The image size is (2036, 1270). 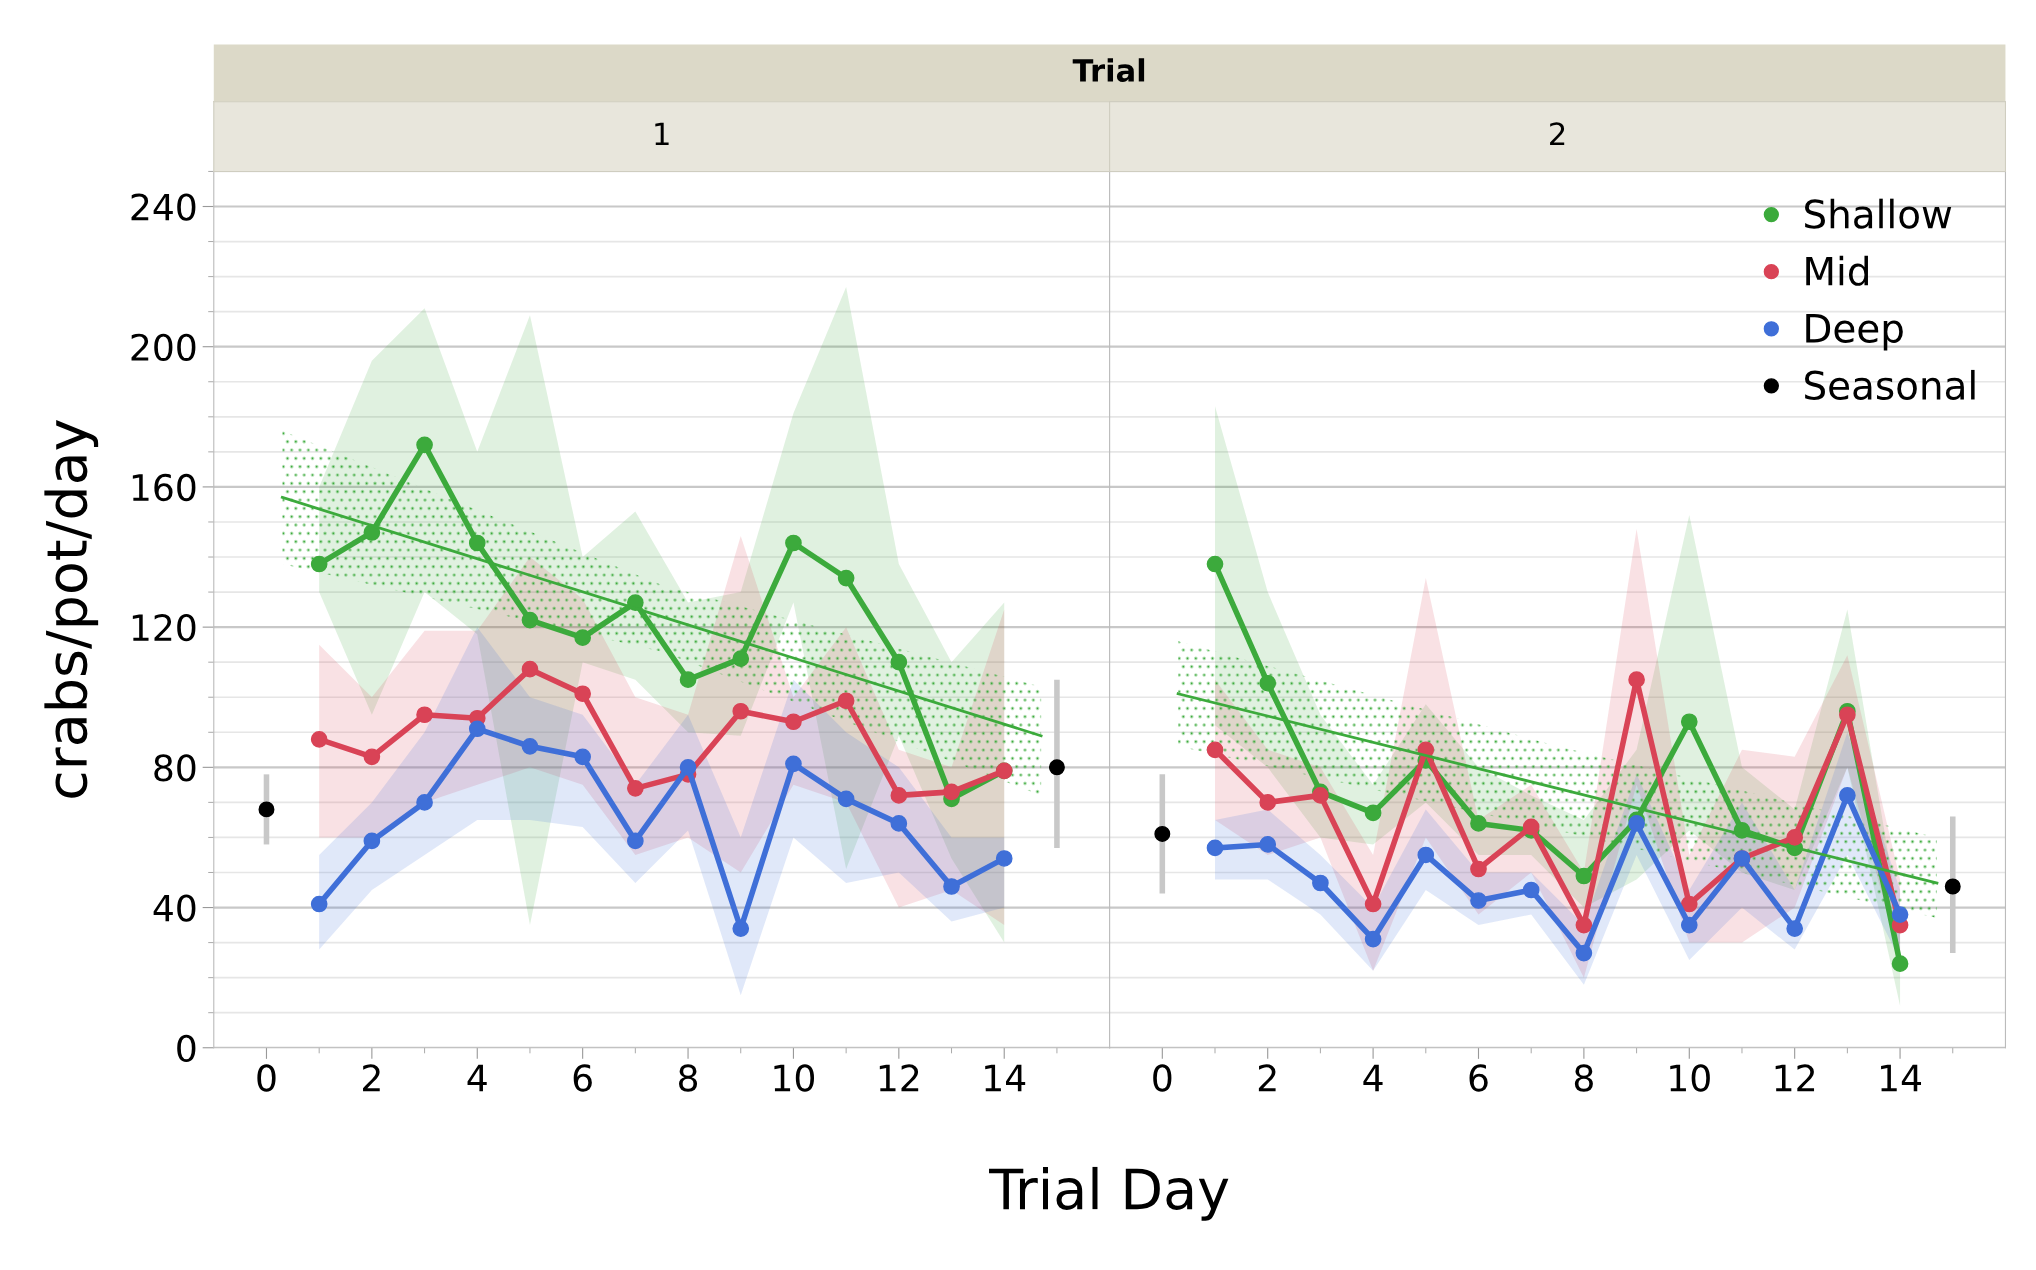 I want to click on y-tick-label: 120, so click(x=164, y=628).